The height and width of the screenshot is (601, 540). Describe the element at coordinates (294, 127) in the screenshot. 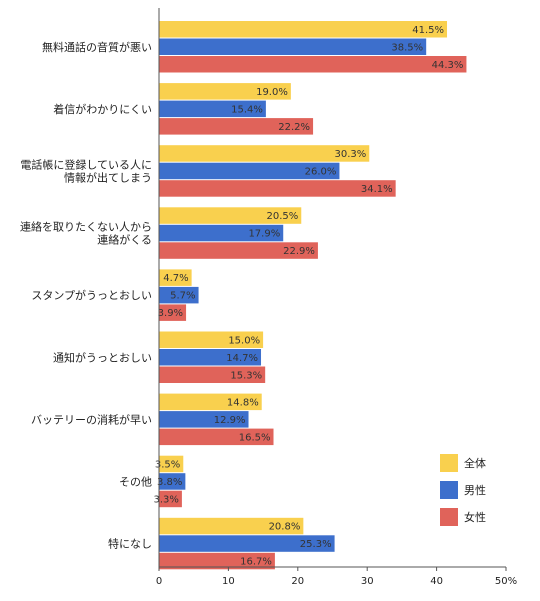

I see `bar-value-label: 22.2%` at that location.